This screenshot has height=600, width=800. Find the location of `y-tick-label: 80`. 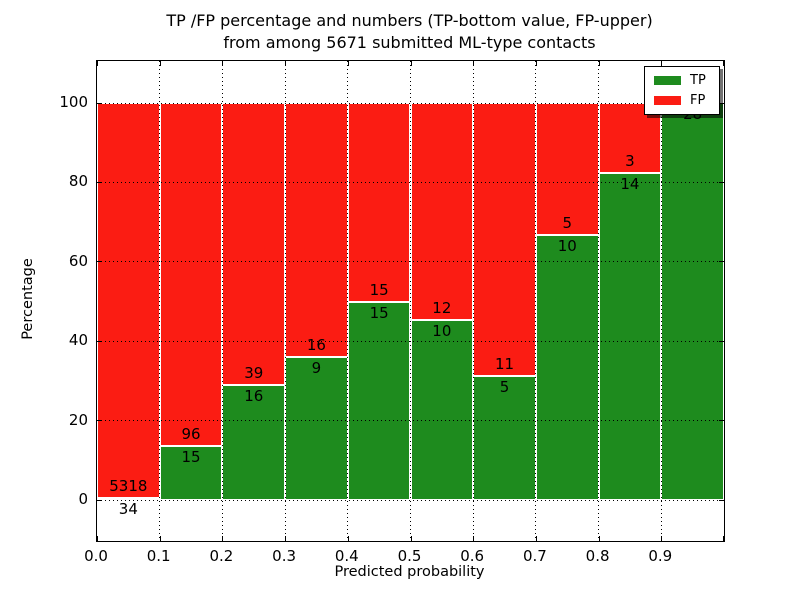

y-tick-label: 80 is located at coordinates (78, 181).